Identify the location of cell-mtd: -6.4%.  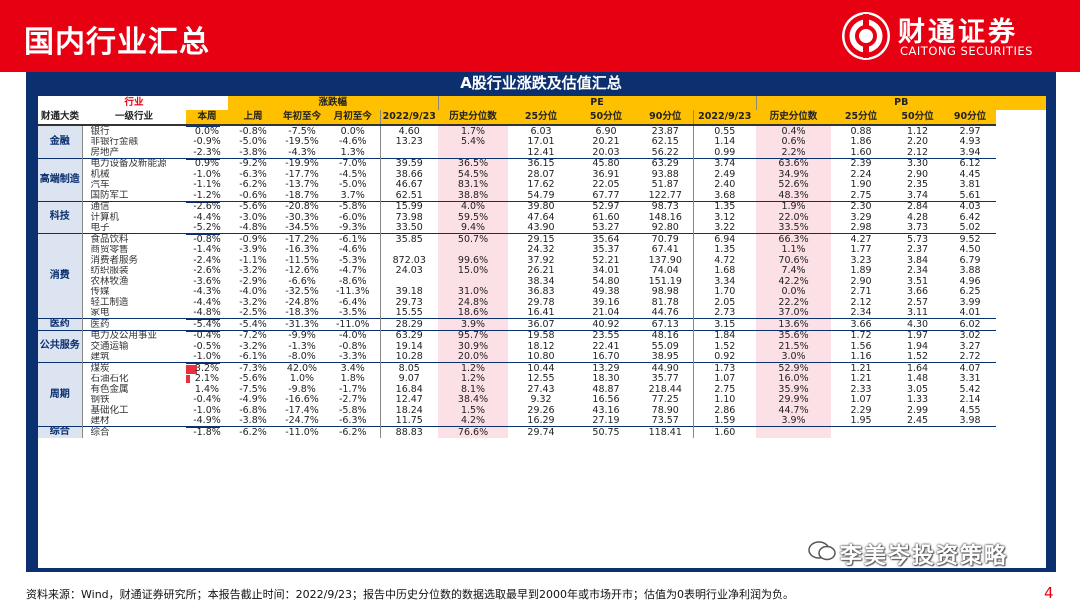
(352, 302).